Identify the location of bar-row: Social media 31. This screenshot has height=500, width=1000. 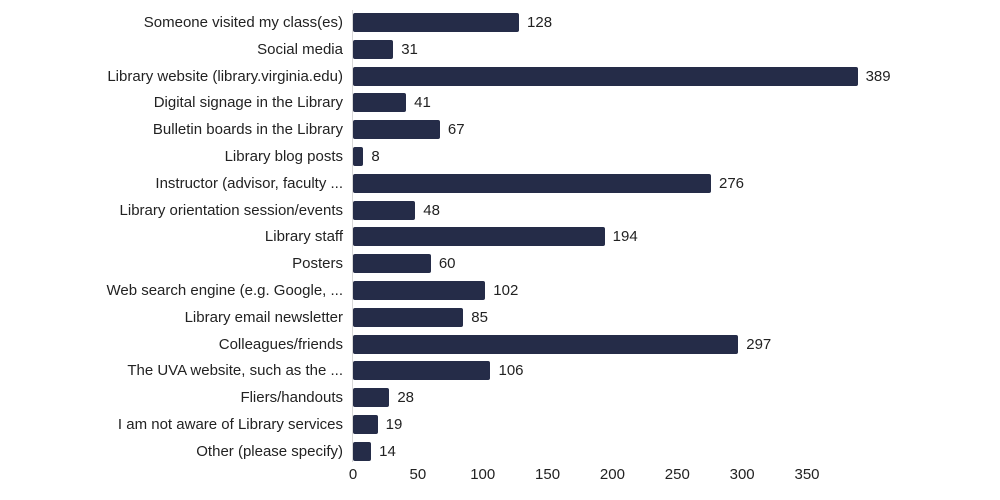
(500, 49).